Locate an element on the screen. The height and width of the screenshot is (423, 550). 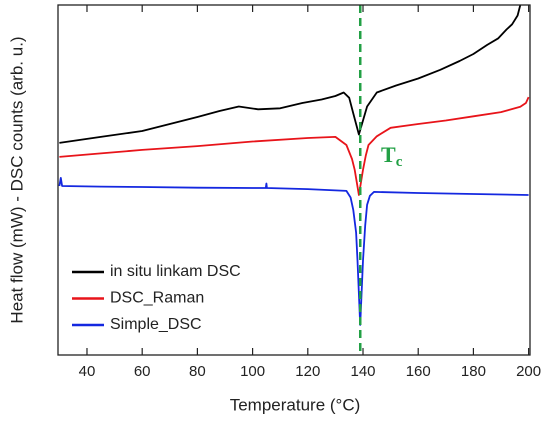
legend-label: DSC_Raman is located at coordinates (157, 298).